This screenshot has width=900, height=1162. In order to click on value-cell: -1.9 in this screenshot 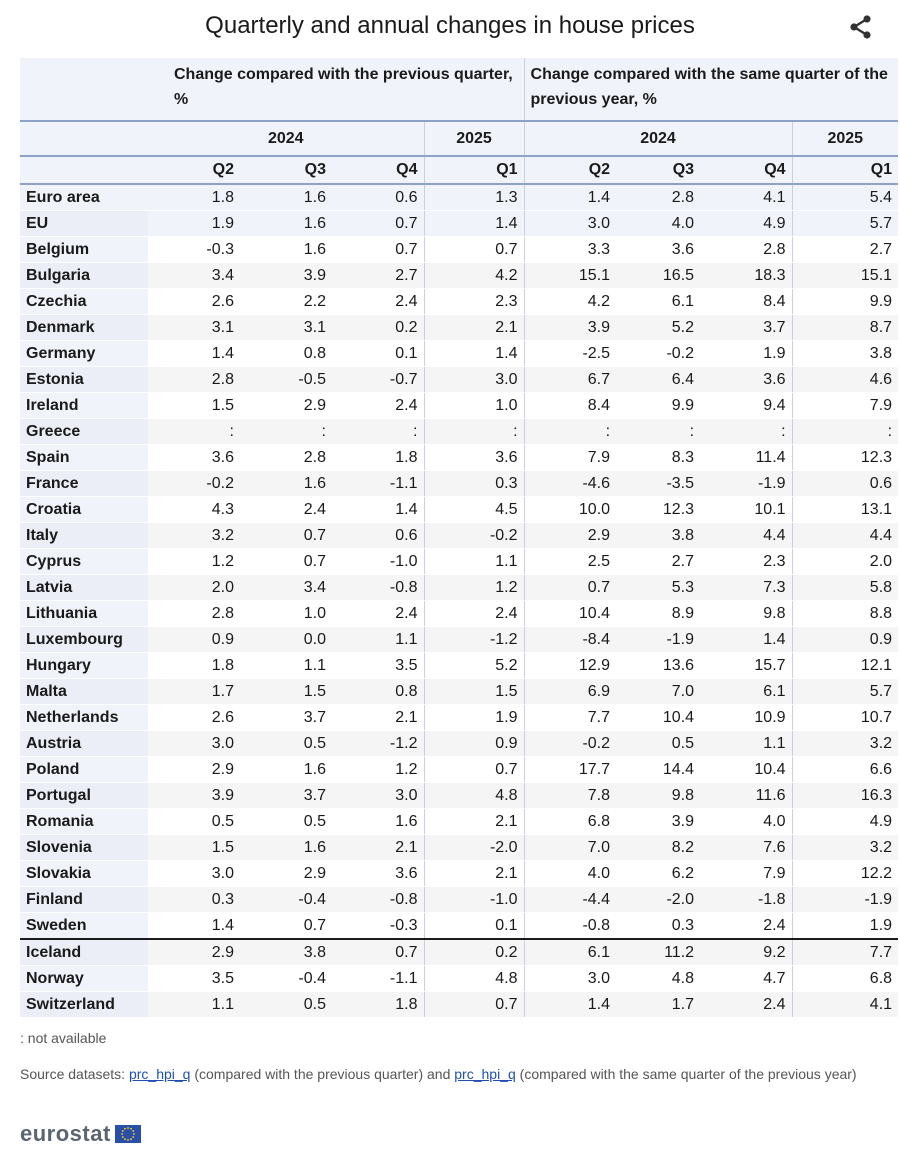, I will do `click(658, 639)`.